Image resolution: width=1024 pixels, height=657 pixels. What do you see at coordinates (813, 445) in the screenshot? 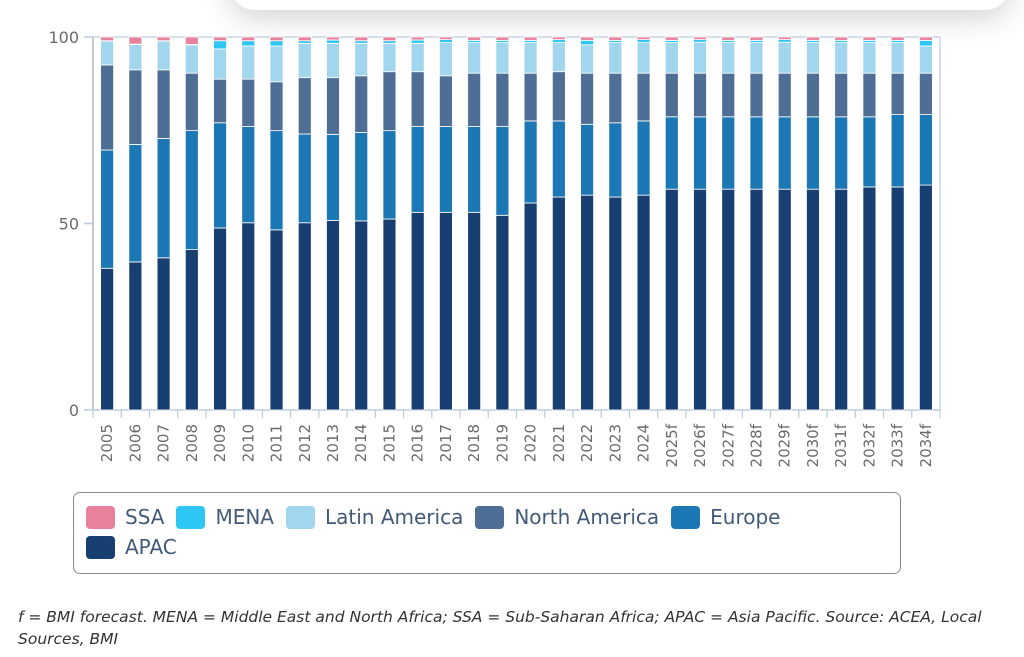
I see `x-tick-label: 2030f` at bounding box center [813, 445].